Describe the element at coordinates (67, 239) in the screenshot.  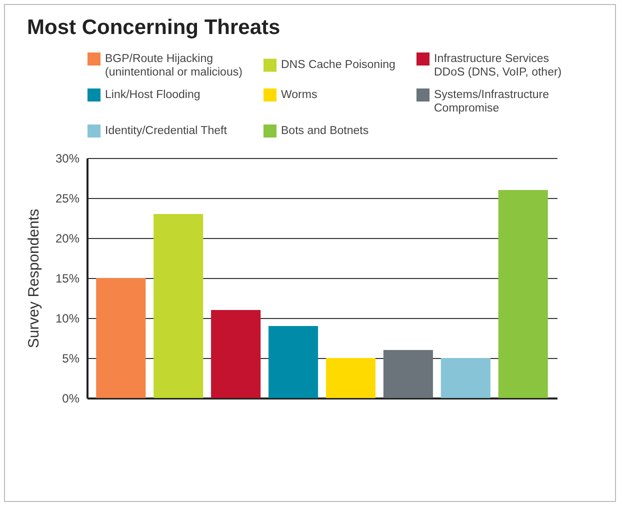
I see `y-tick-label: 20%` at that location.